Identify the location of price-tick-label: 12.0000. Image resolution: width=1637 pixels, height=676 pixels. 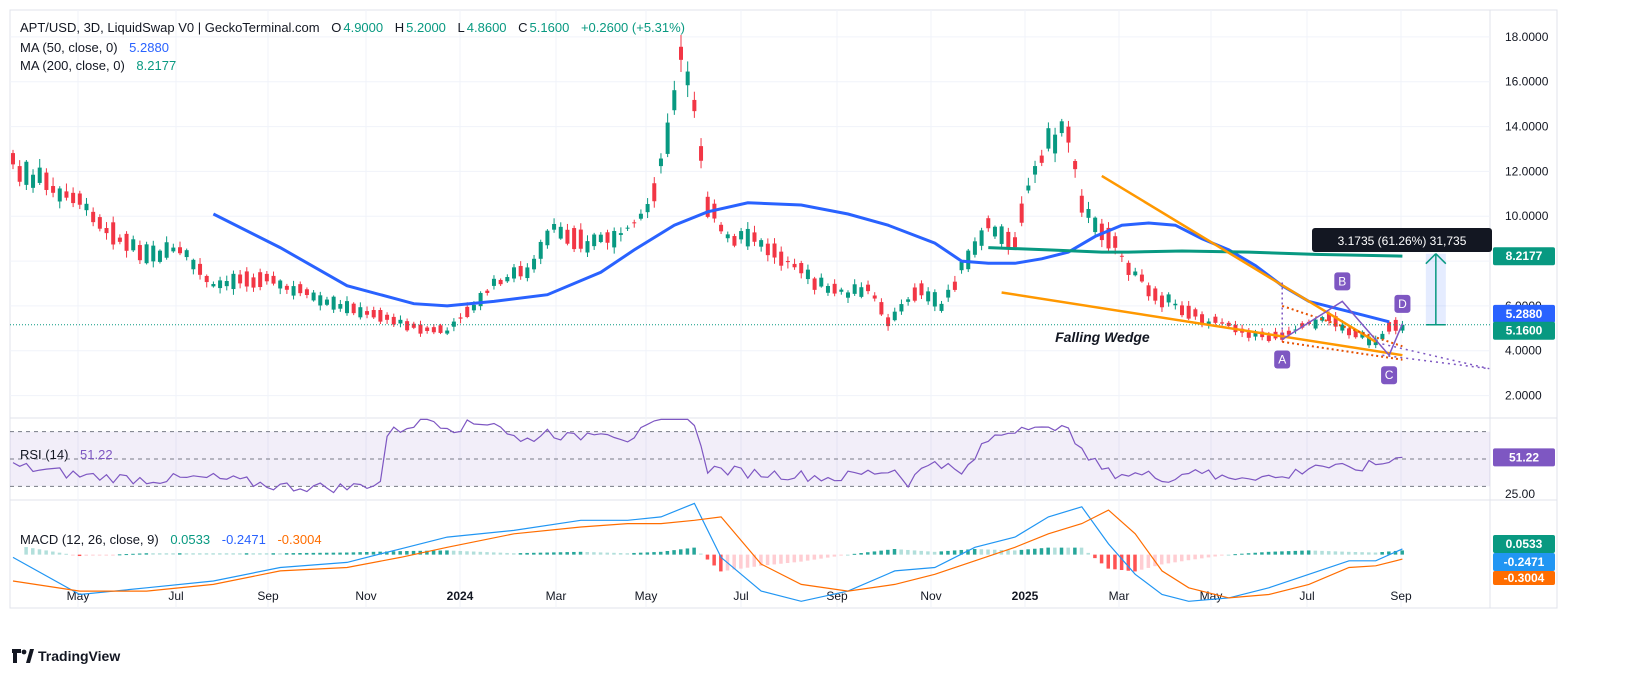
(1527, 171).